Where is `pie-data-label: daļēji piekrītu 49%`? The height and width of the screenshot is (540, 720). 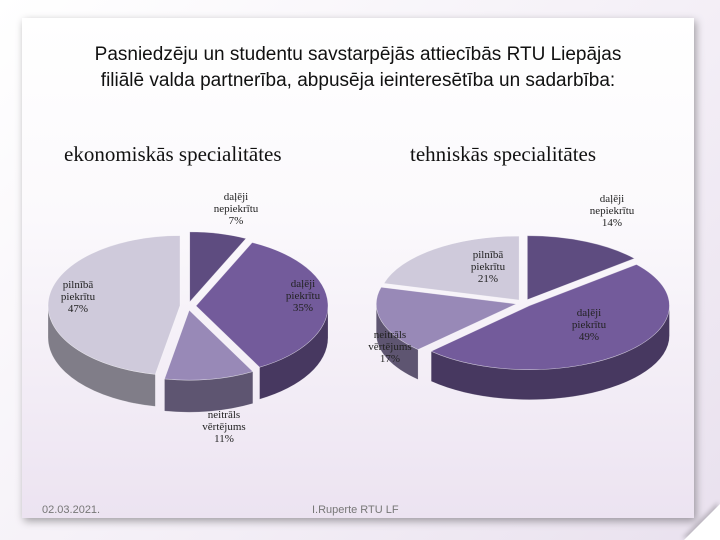 pie-data-label: daļēji piekrītu 49% is located at coordinates (589, 325).